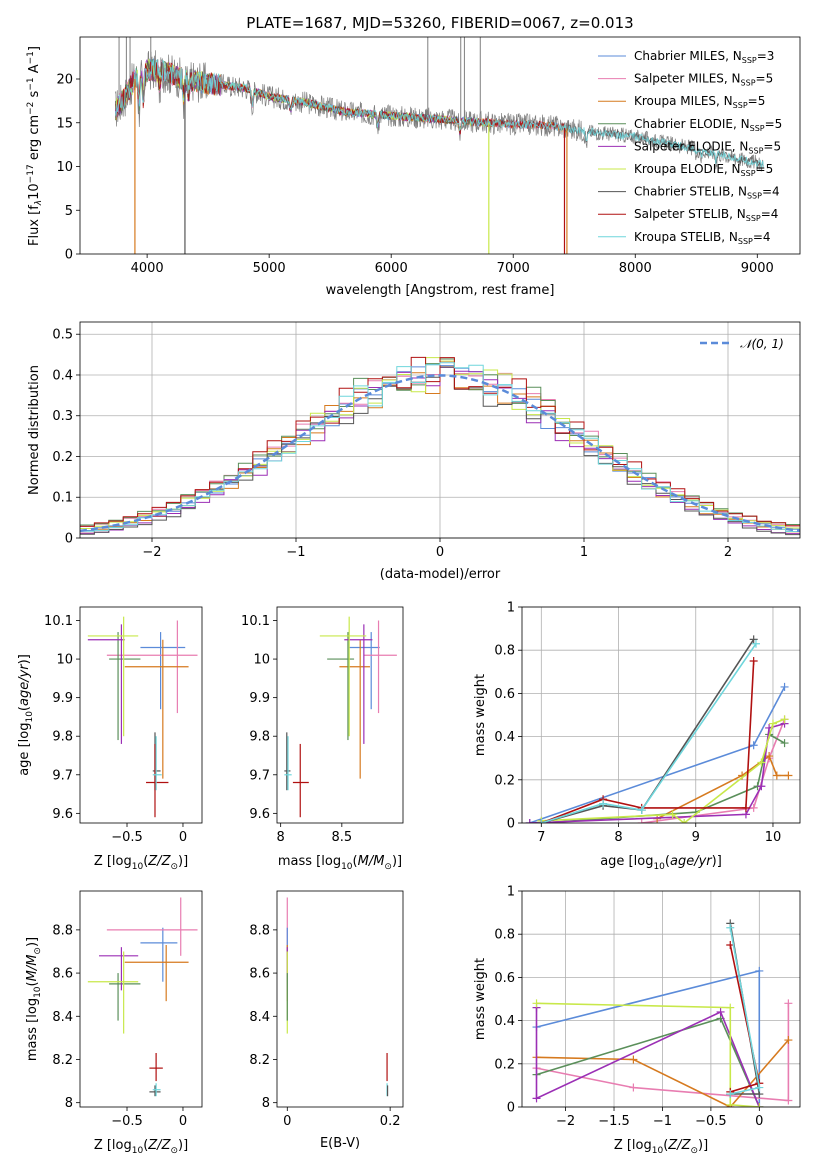 The height and width of the screenshot is (1170, 819). I want to click on x-tick-label: −1.5, so click(614, 1121).